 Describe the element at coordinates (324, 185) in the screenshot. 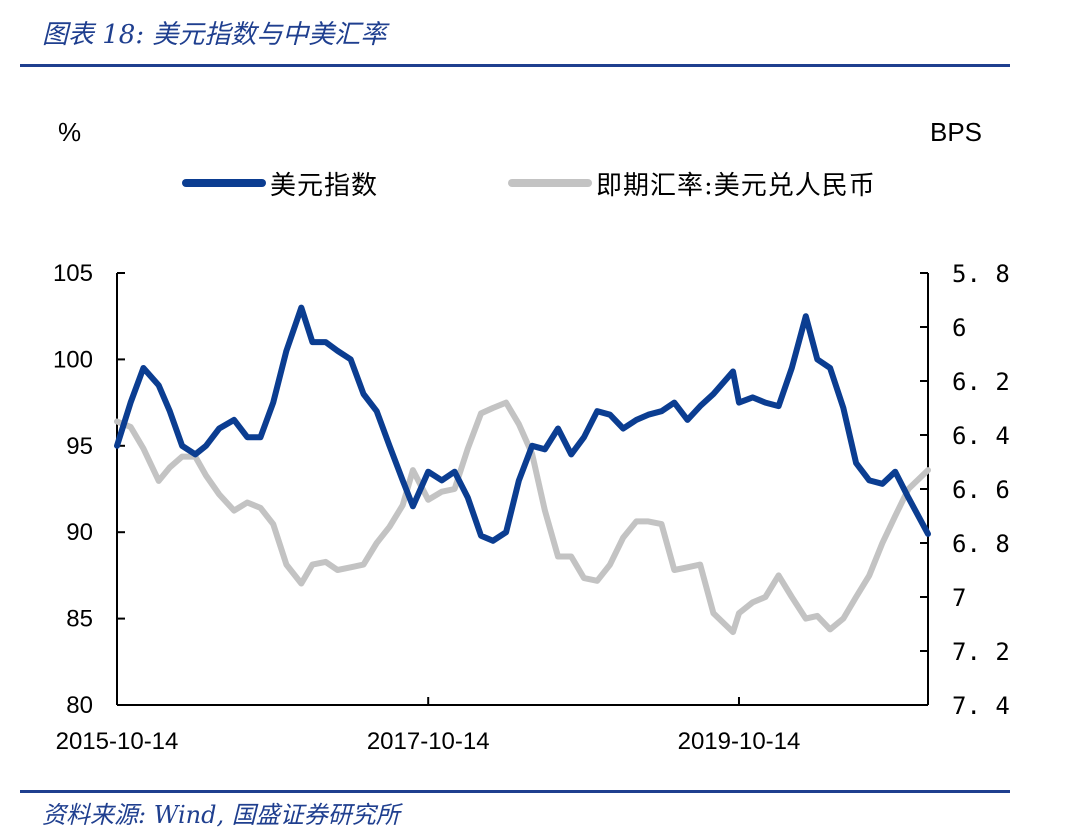

I see `legend-label-dxy: 美元指数` at that location.